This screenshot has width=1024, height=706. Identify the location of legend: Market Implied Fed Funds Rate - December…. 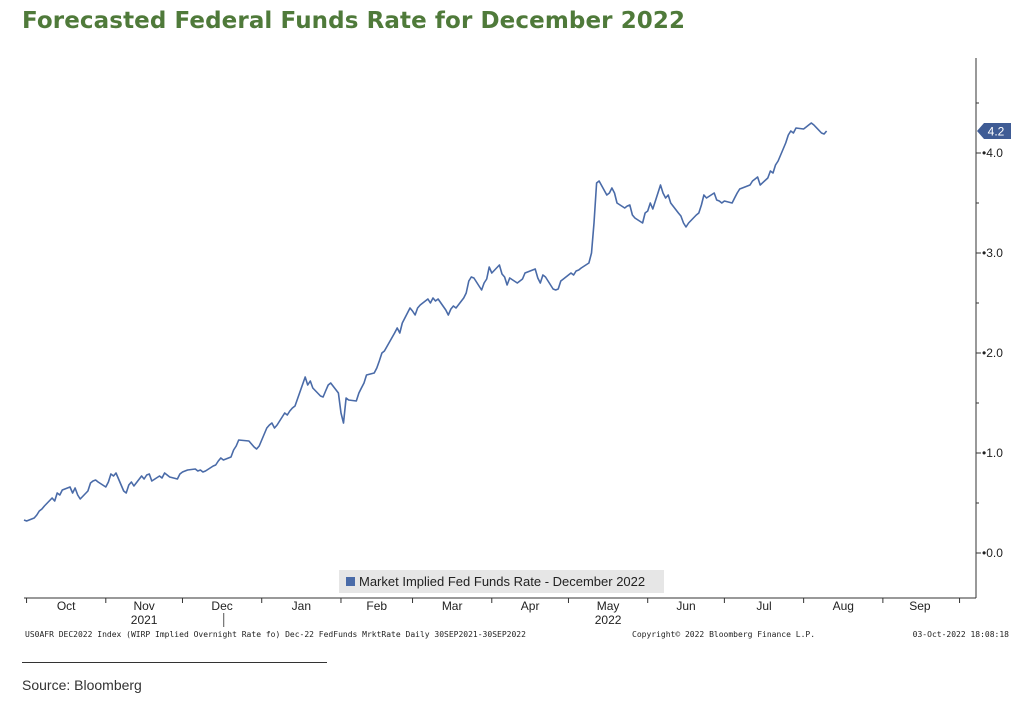
(501, 581).